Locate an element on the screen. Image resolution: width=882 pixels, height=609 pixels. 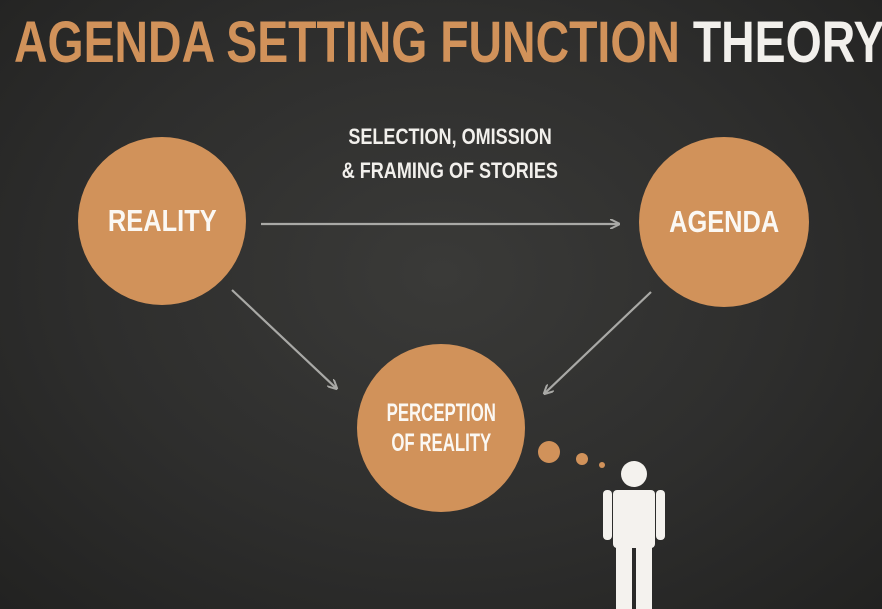
node-perception-of-reality: PERCEPTION OF REALITY is located at coordinates (441, 428).